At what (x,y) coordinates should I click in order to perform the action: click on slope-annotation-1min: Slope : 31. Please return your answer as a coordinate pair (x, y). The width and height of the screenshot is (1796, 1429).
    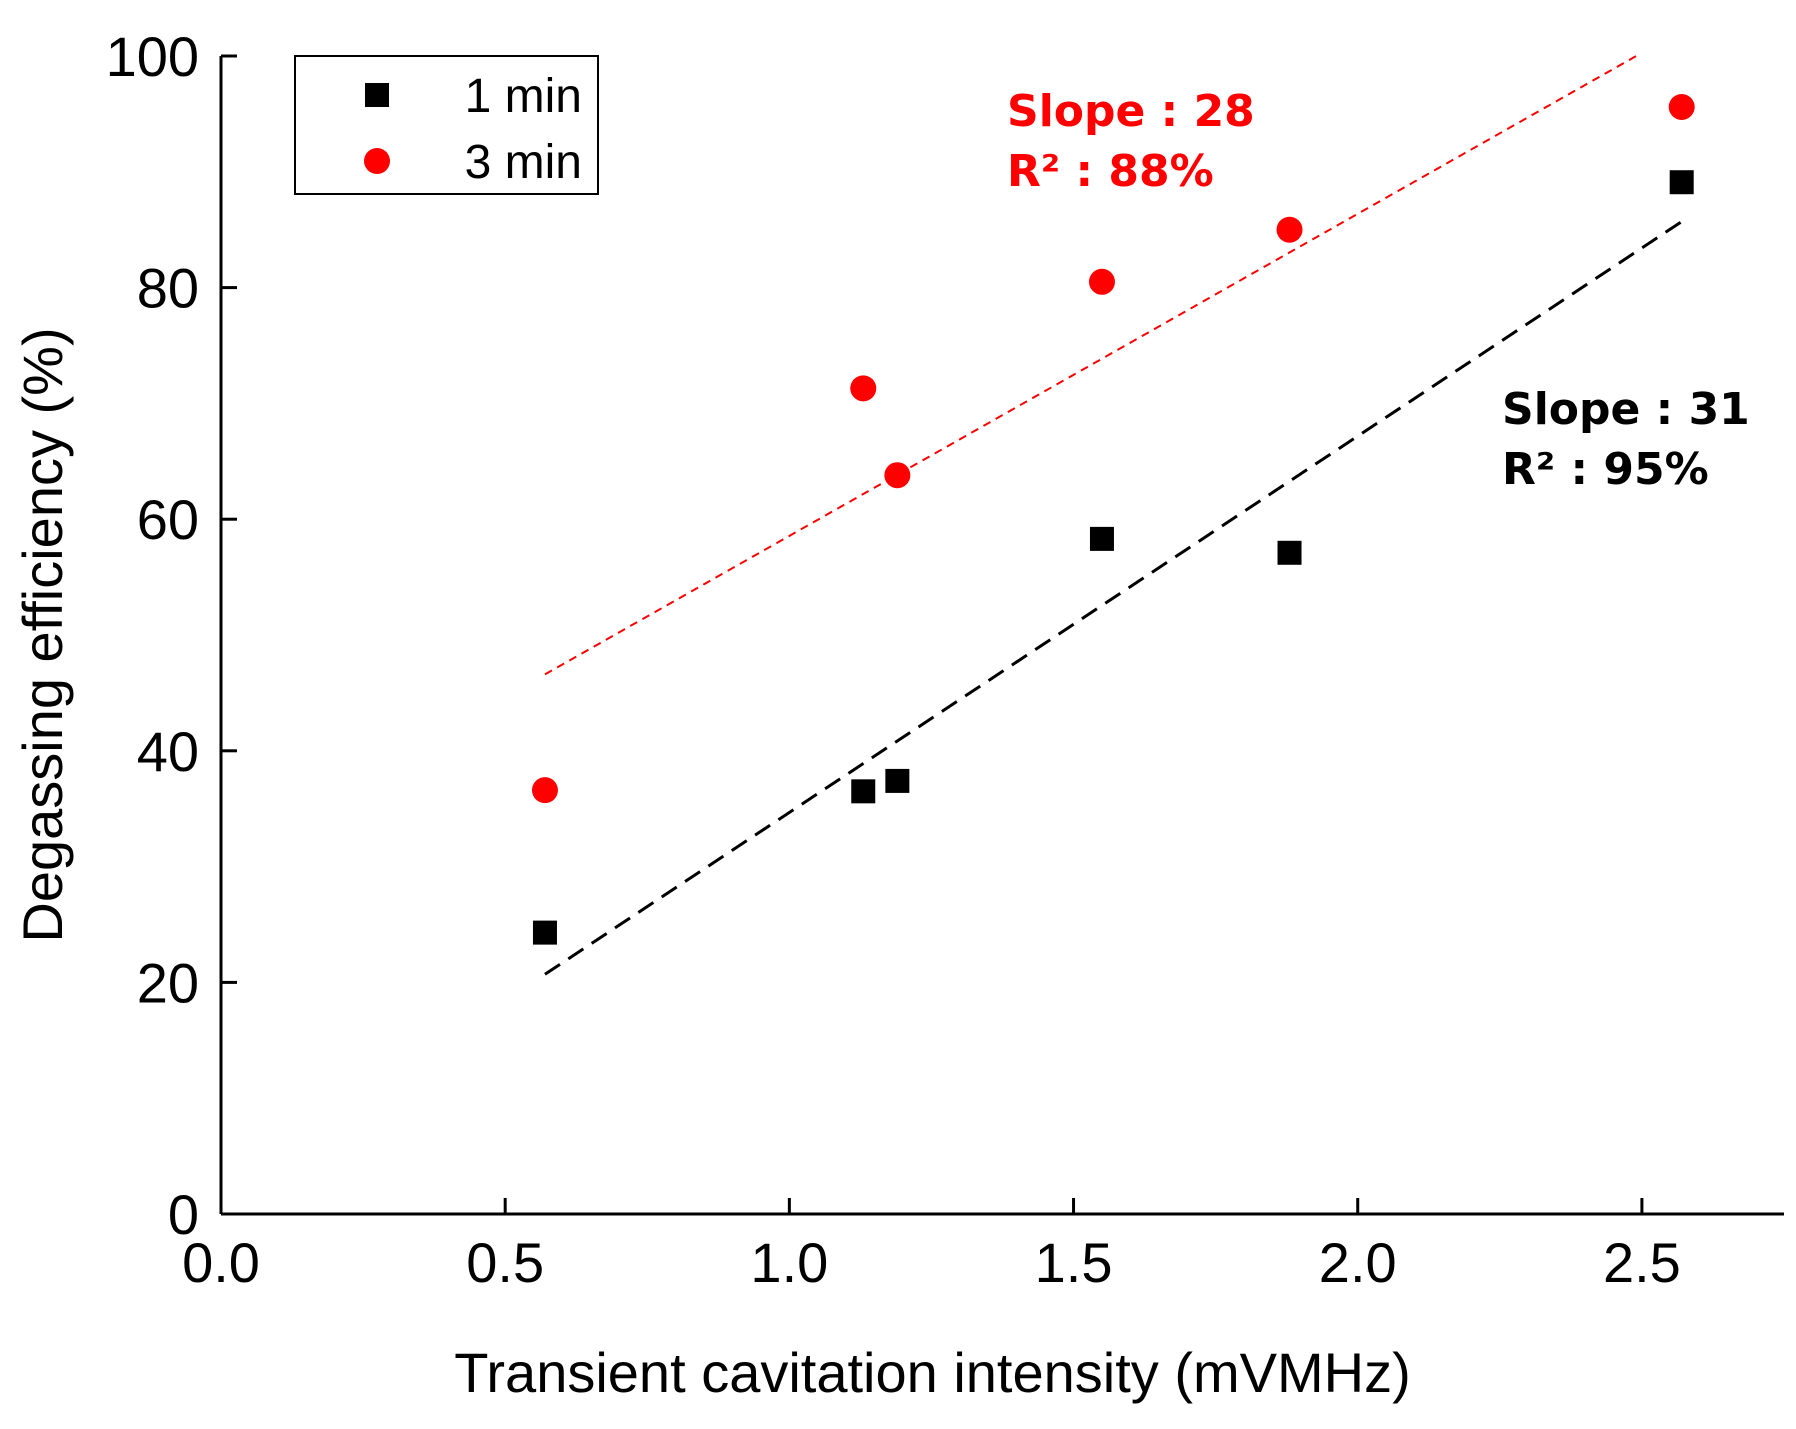
    Looking at the image, I should click on (1626, 409).